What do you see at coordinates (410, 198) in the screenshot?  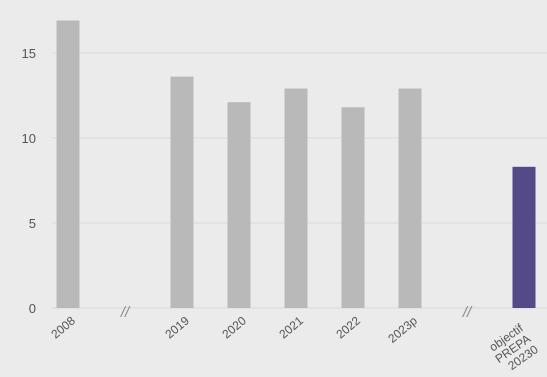 I see `bar-2023p` at bounding box center [410, 198].